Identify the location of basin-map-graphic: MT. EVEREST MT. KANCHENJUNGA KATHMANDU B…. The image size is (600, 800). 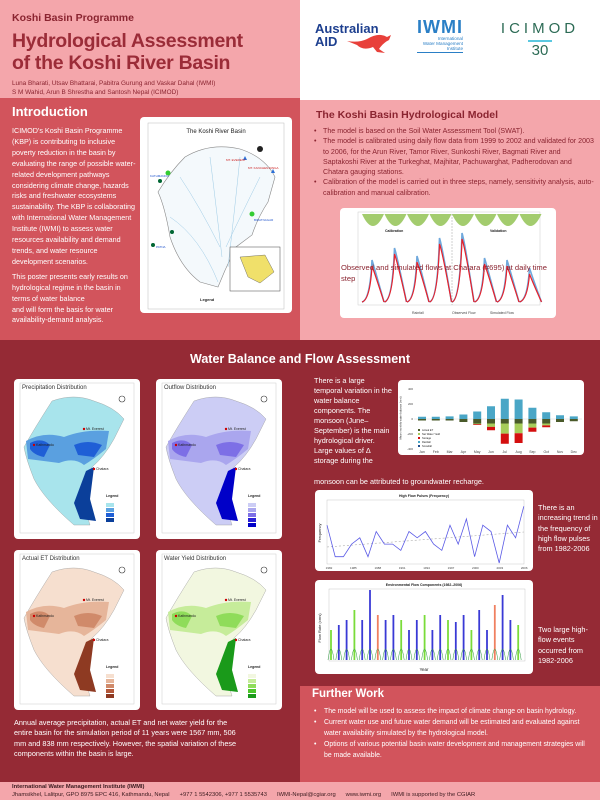
(216, 216).